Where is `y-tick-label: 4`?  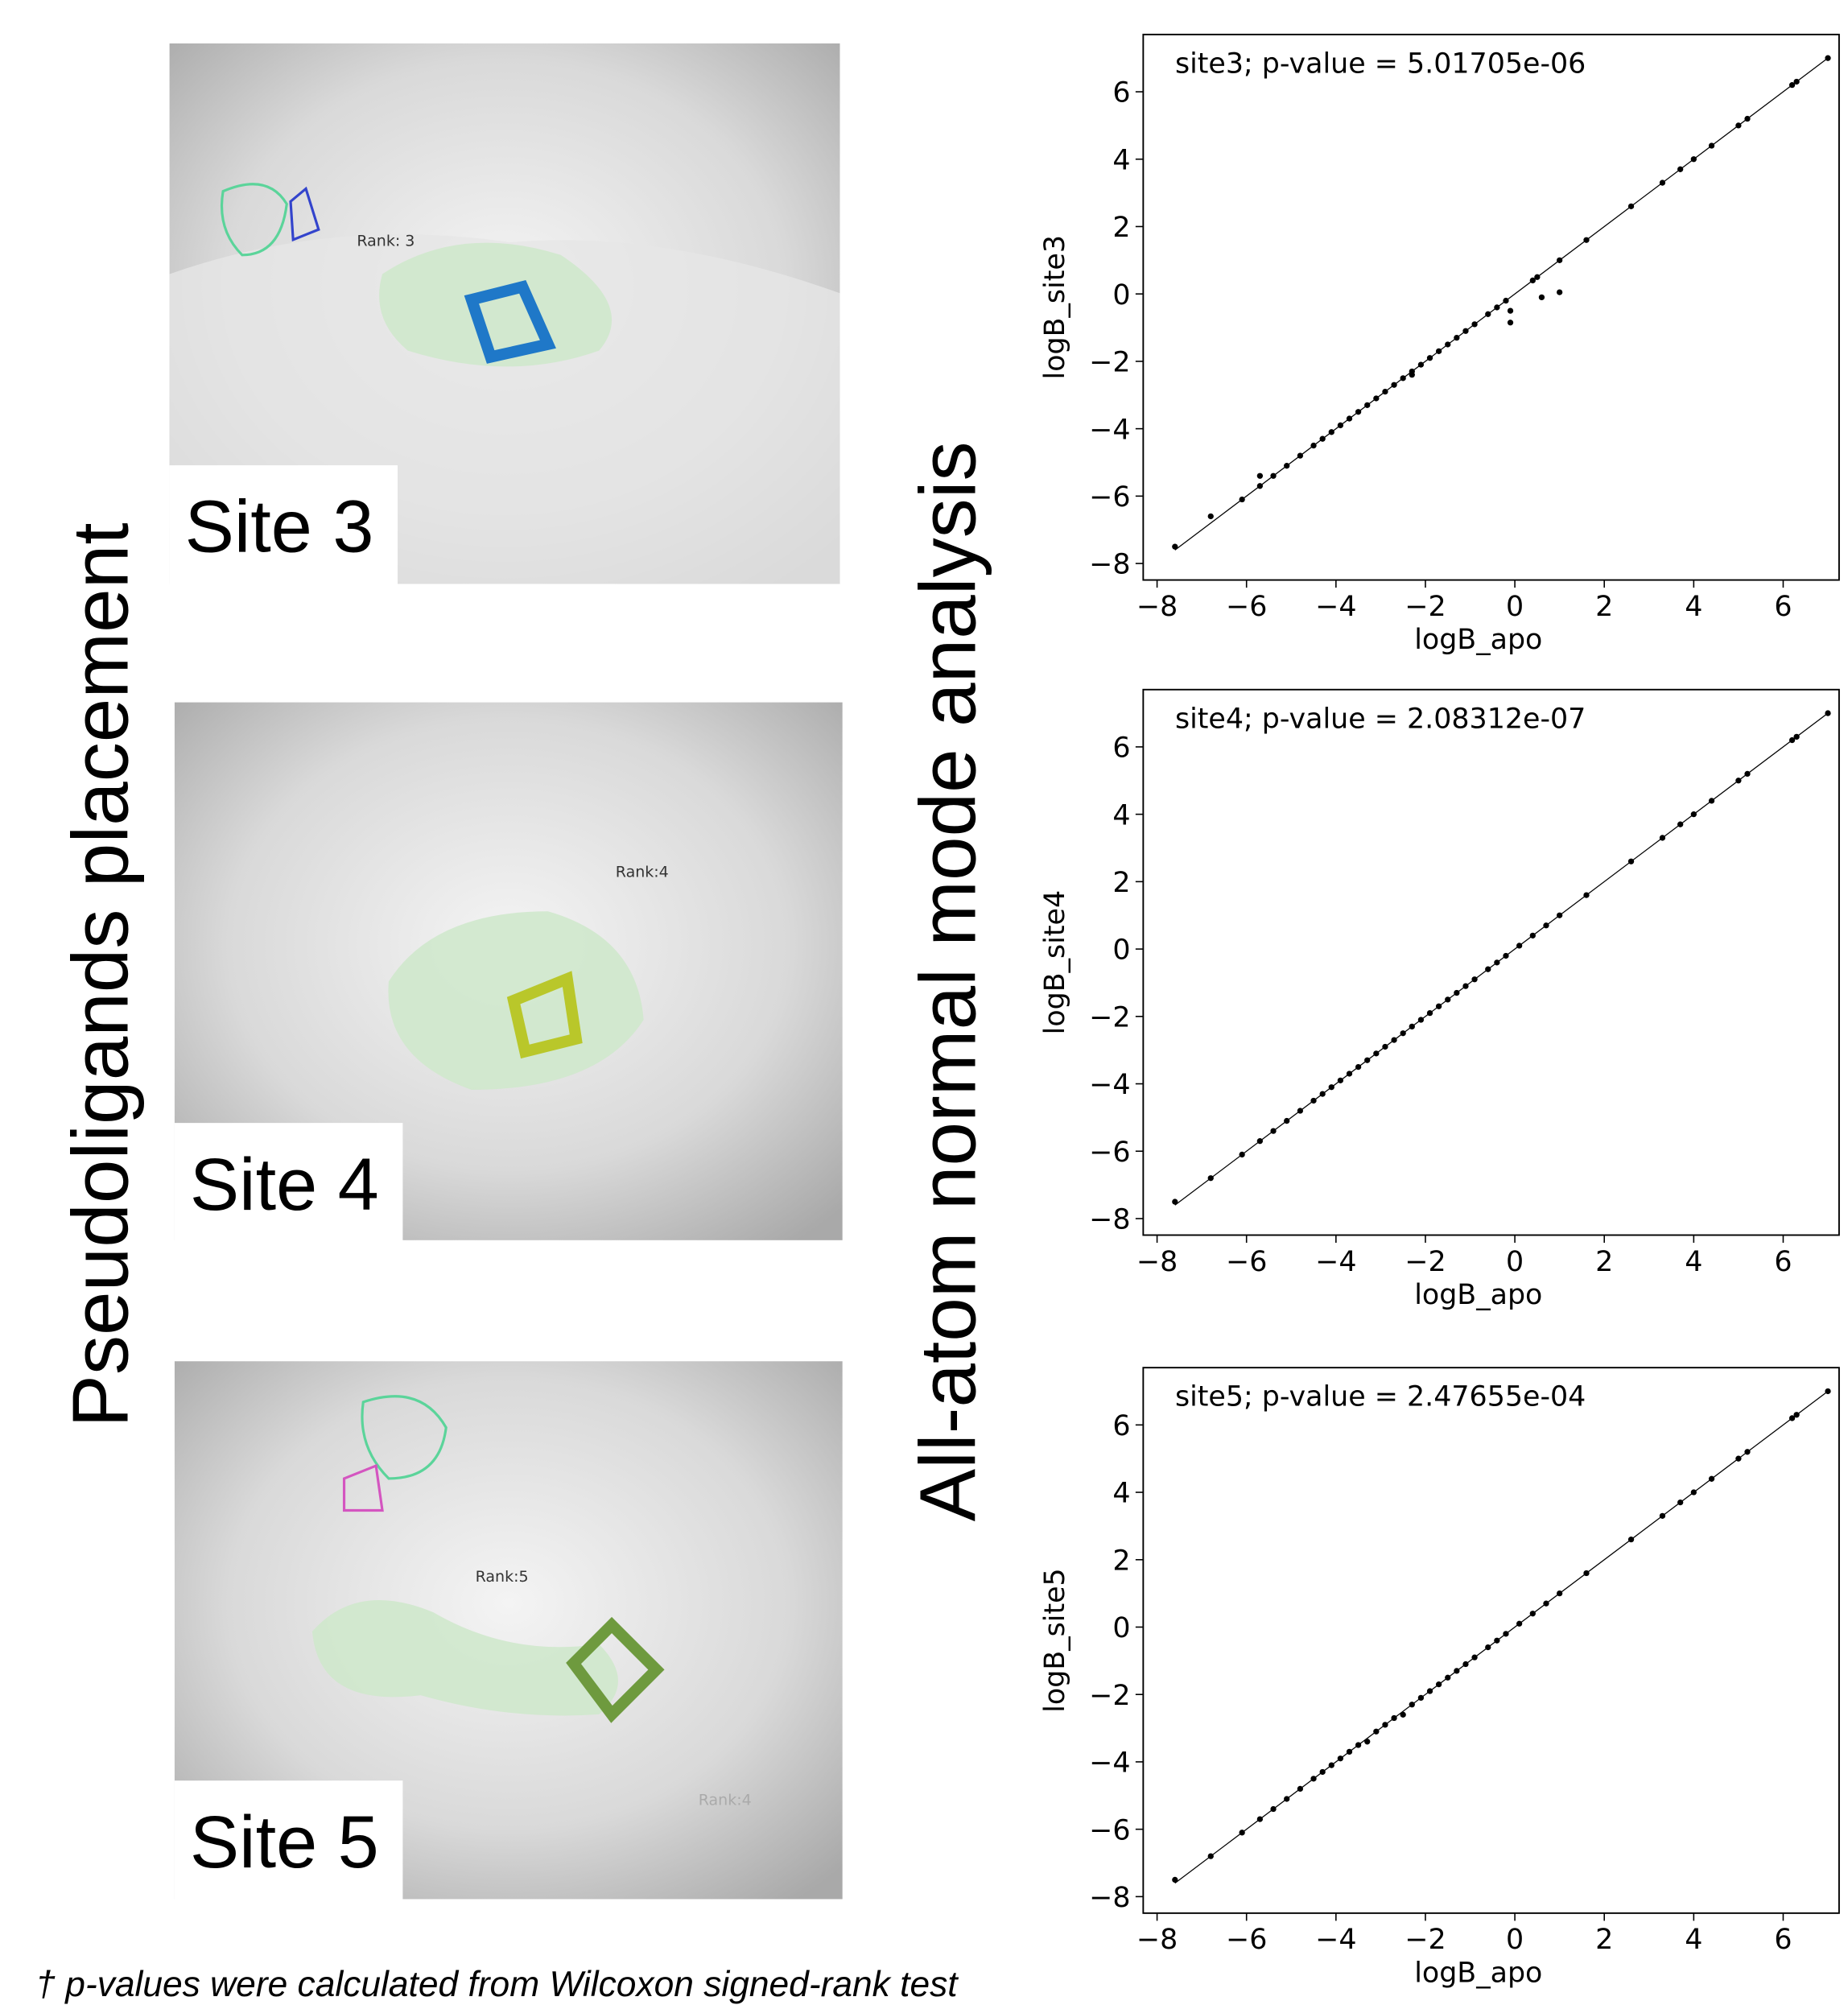
y-tick-label: 4 is located at coordinates (1121, 160).